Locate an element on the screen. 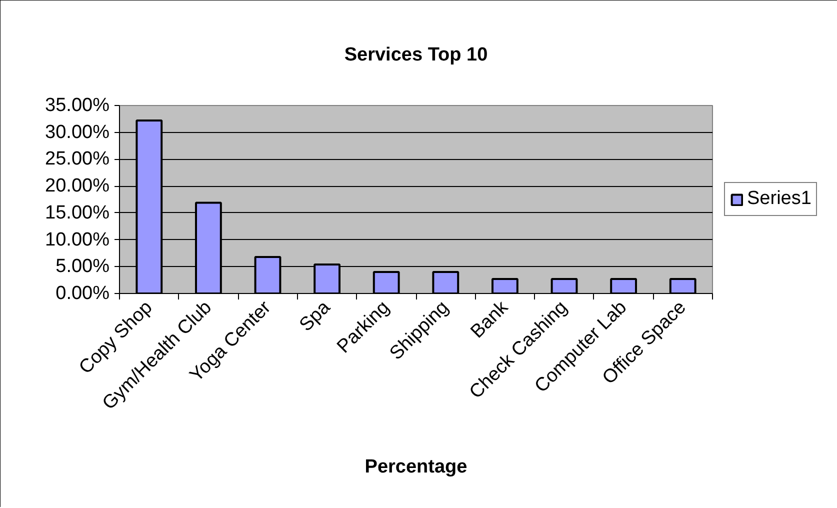 Image resolution: width=837 pixels, height=508 pixels. y-tick-label: 10.00% is located at coordinates (77, 239).